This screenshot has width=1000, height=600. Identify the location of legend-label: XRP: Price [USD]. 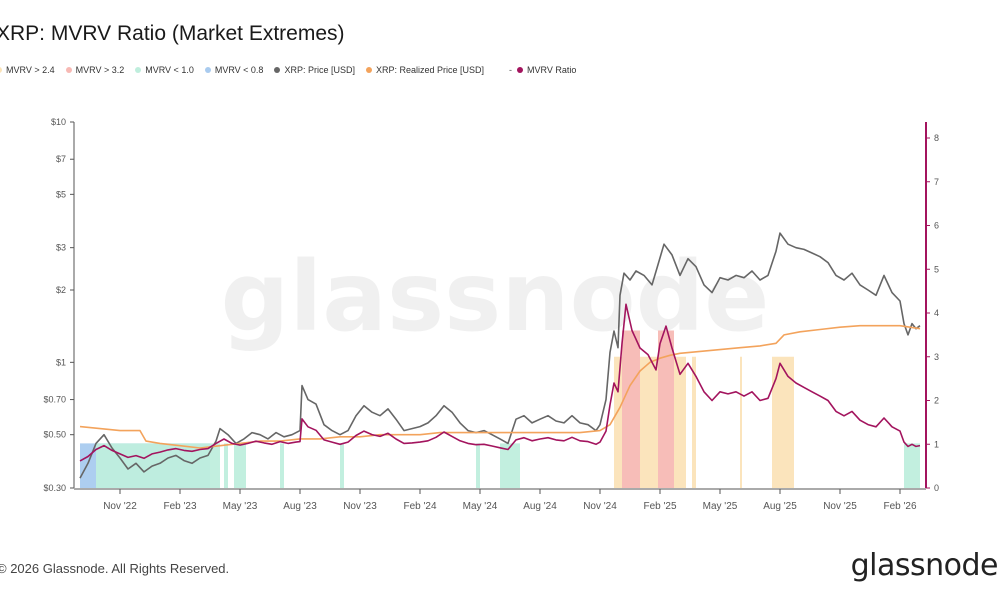
(319, 70).